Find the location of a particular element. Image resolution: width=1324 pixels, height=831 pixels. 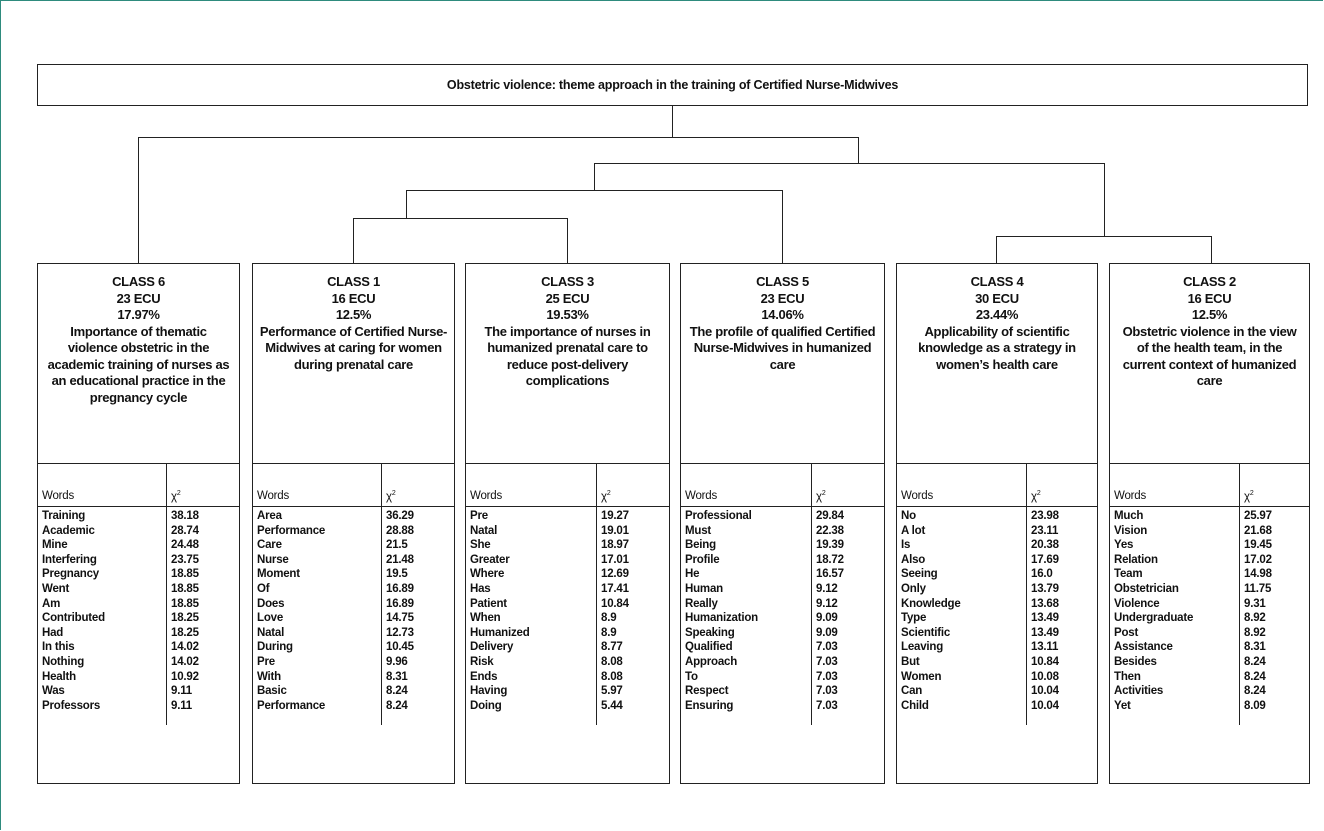

word-cell: Nurse is located at coordinates (273, 559).